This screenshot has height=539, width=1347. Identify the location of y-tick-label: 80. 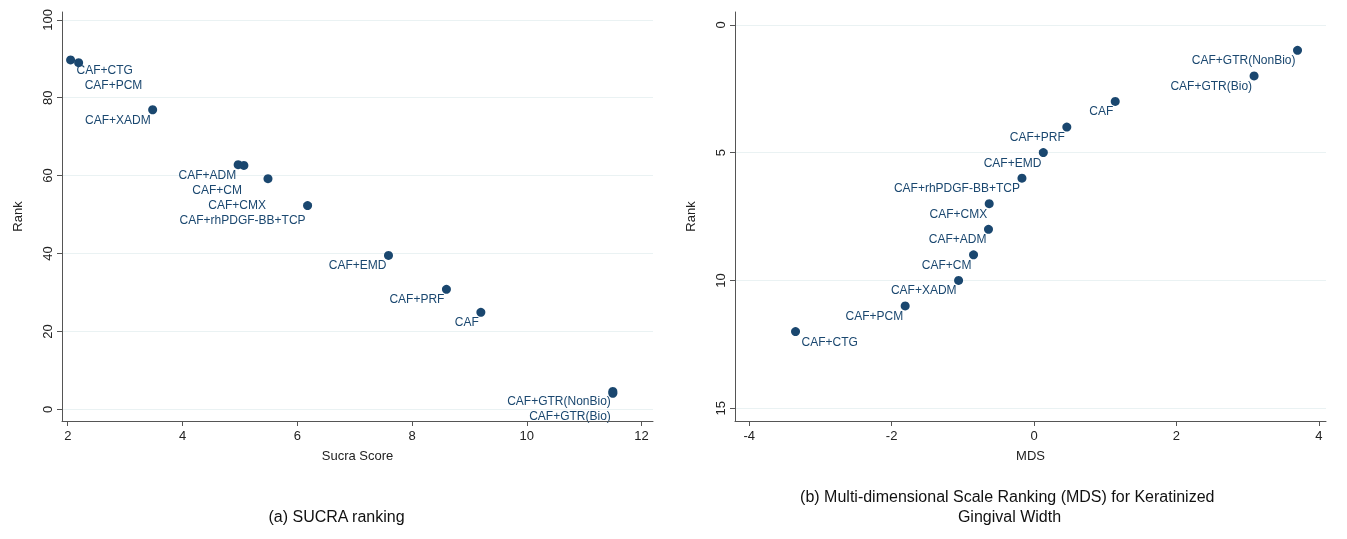
(47, 97).